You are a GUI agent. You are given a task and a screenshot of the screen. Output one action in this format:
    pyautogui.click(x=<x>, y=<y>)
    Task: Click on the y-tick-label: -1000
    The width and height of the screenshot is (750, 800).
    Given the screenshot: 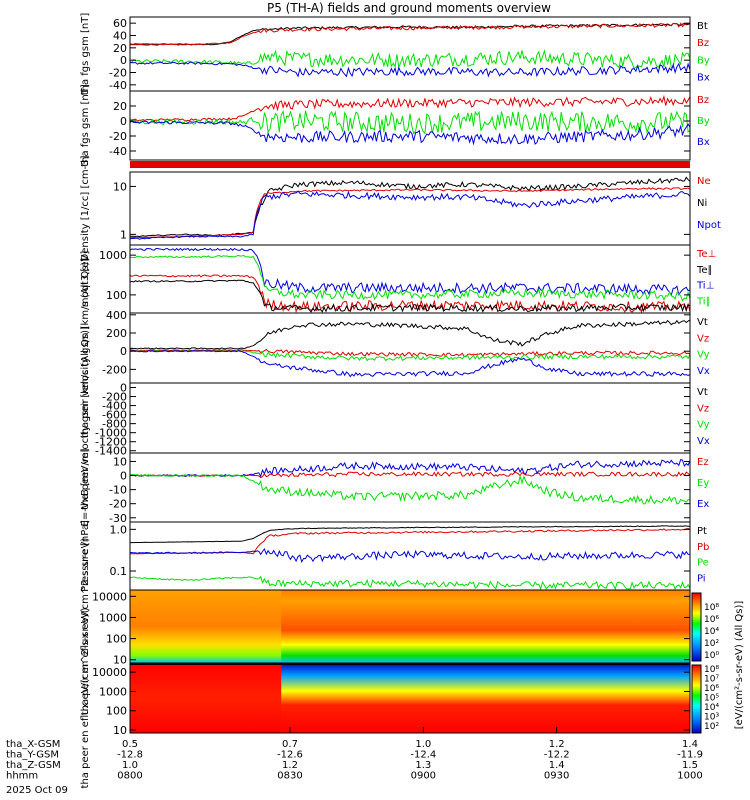 What is the action you would take?
    pyautogui.click(x=111, y=433)
    